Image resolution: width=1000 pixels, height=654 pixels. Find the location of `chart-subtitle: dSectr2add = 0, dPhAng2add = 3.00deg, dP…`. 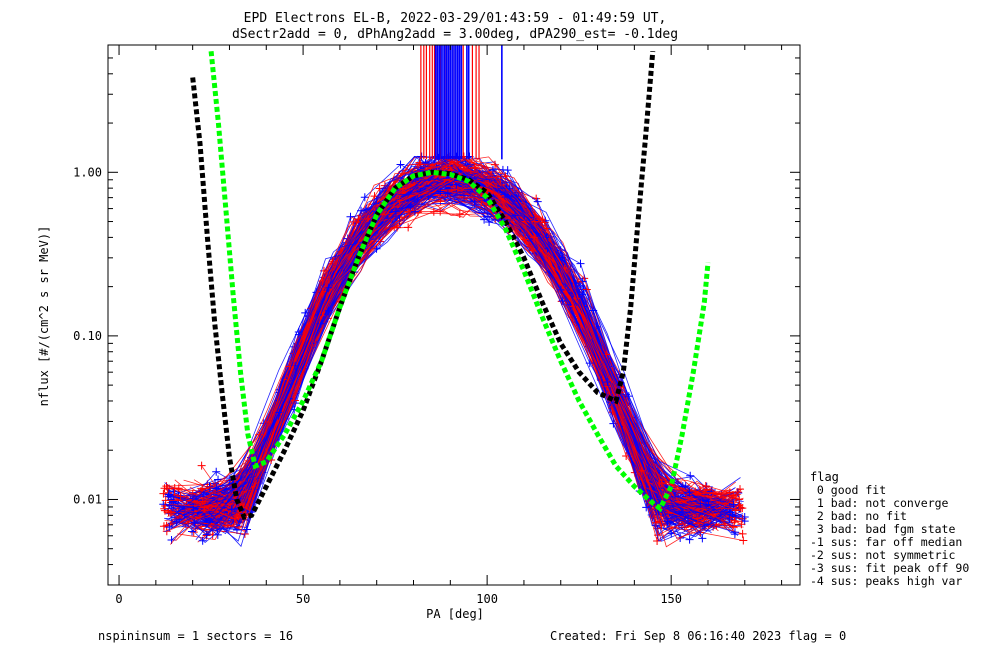

chart-subtitle: dSectr2add = 0, dPhAng2add = 3.00deg, dP… is located at coordinates (455, 34).